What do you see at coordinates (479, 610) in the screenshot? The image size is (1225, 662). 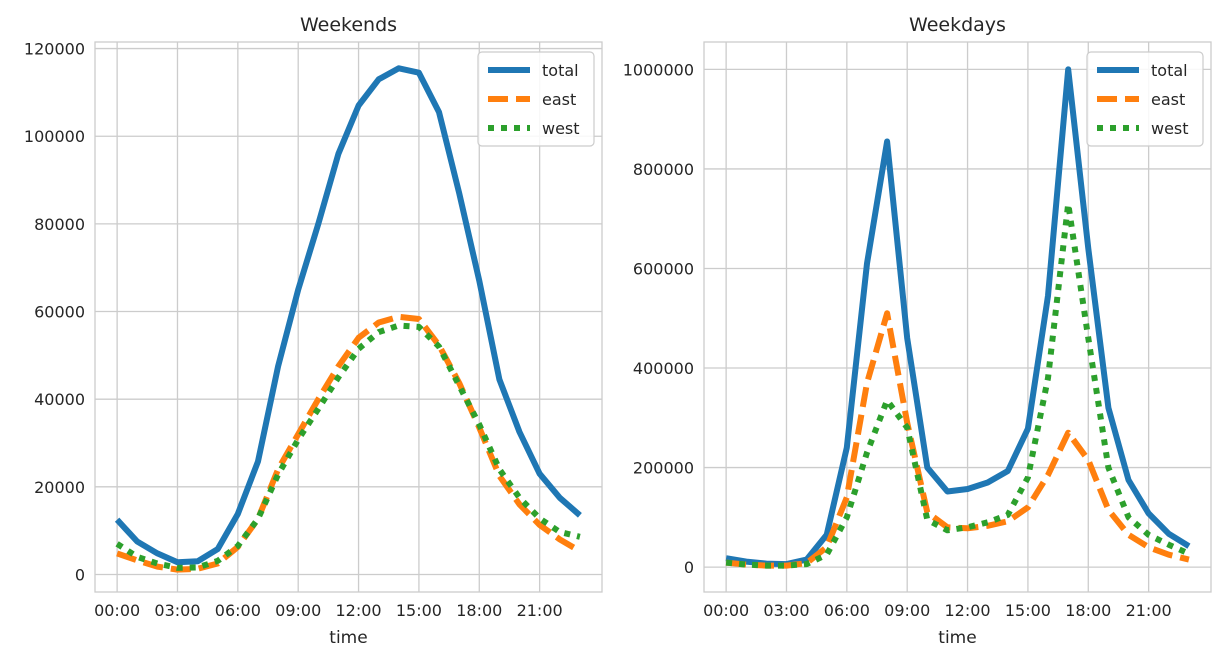 I see `weekends-x-tick-label: 18:00` at bounding box center [479, 610].